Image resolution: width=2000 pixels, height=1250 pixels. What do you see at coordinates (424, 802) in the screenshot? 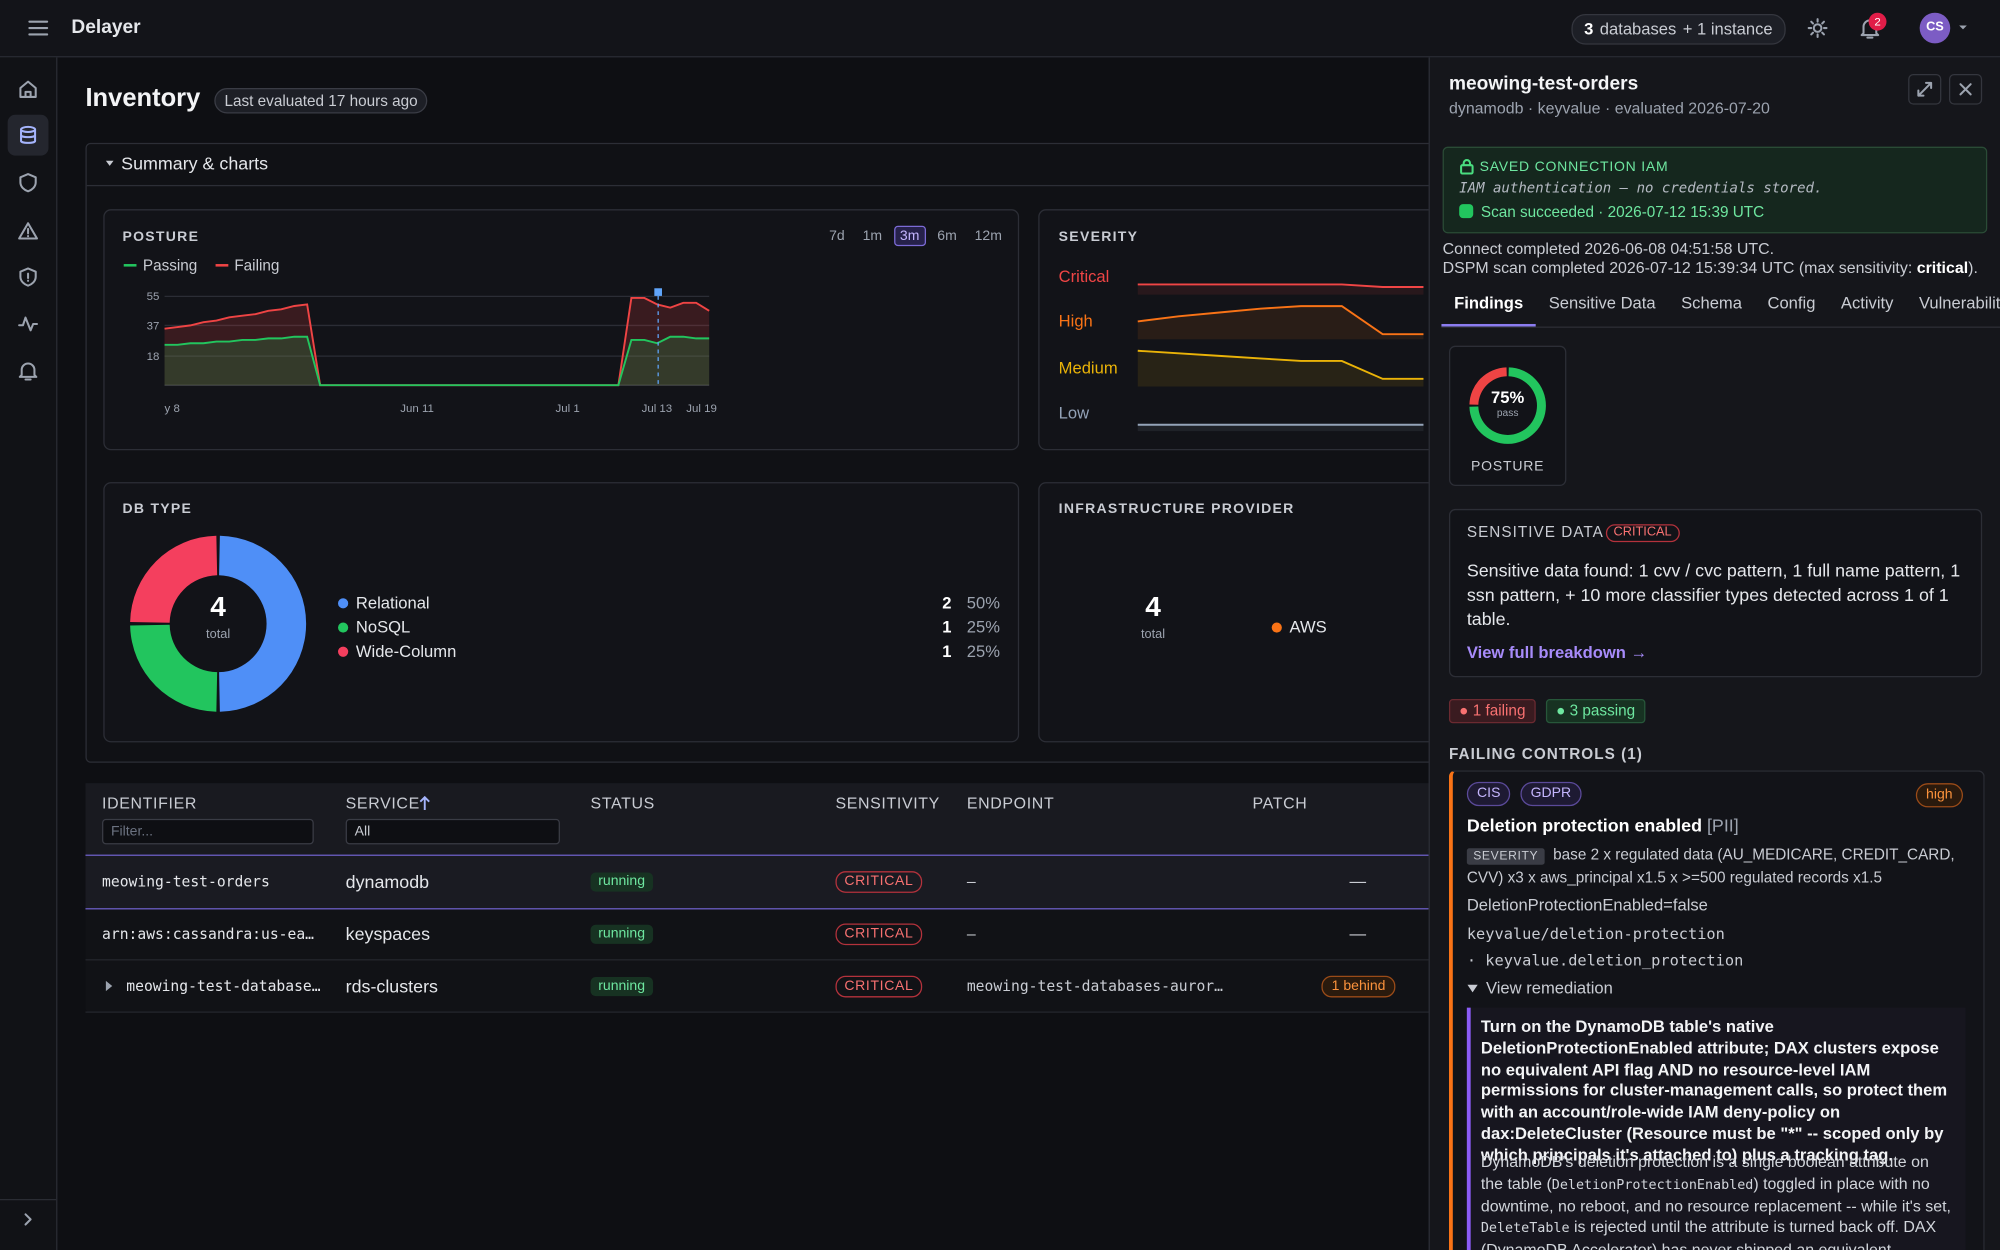
I see `sort-arrow` at bounding box center [424, 802].